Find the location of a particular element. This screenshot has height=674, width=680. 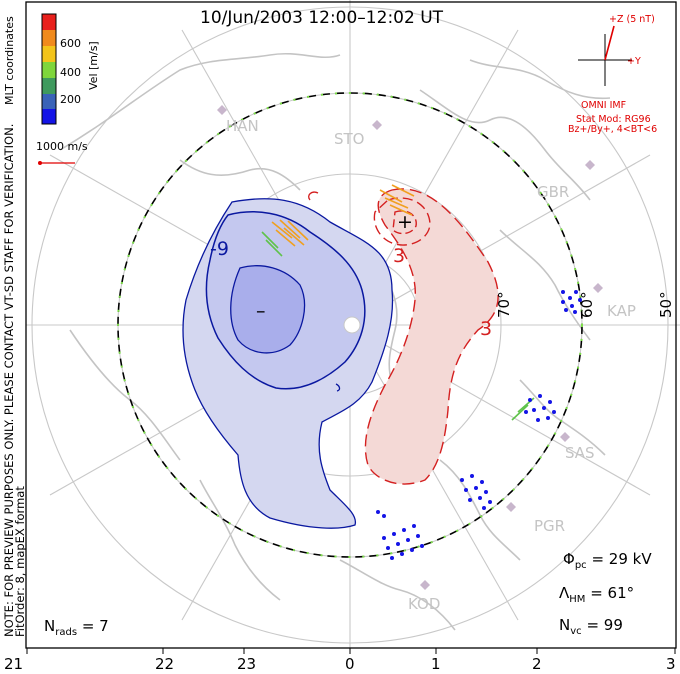

mlt-label-1: 1 is located at coordinates (436, 664).